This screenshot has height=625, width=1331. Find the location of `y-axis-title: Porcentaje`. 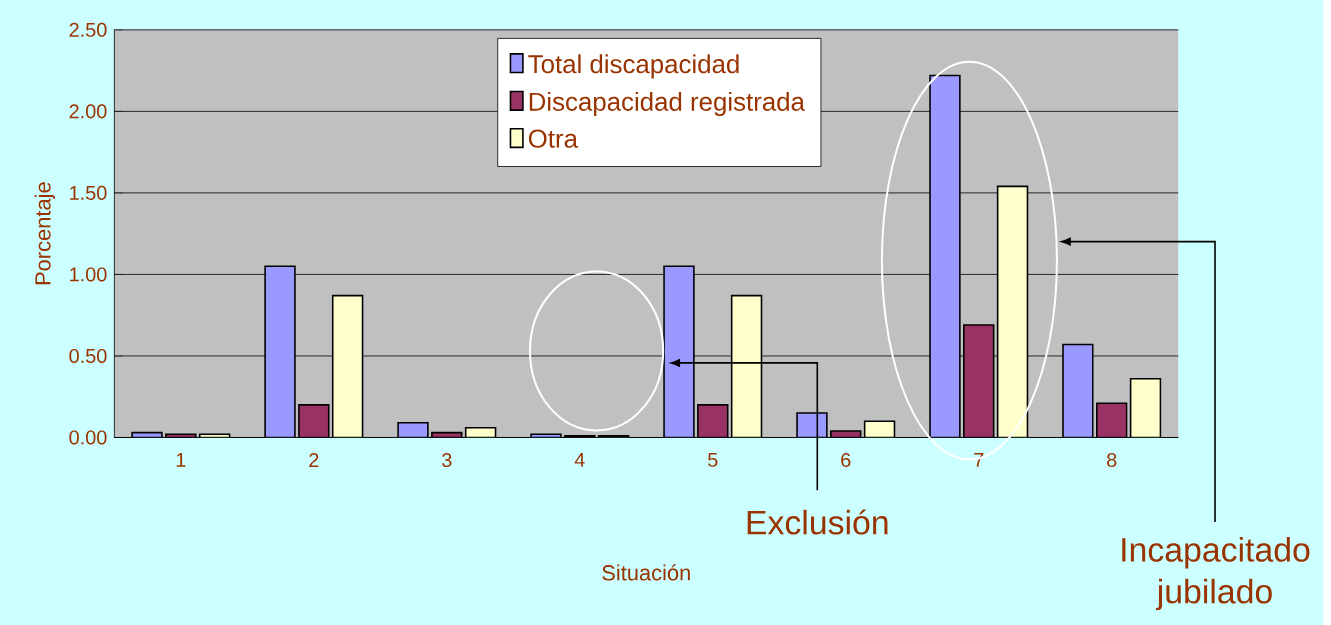

y-axis-title: Porcentaje is located at coordinates (44, 233).